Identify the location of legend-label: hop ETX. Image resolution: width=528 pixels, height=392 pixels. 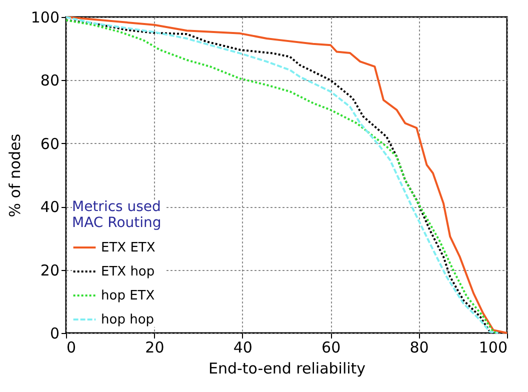
(128, 296).